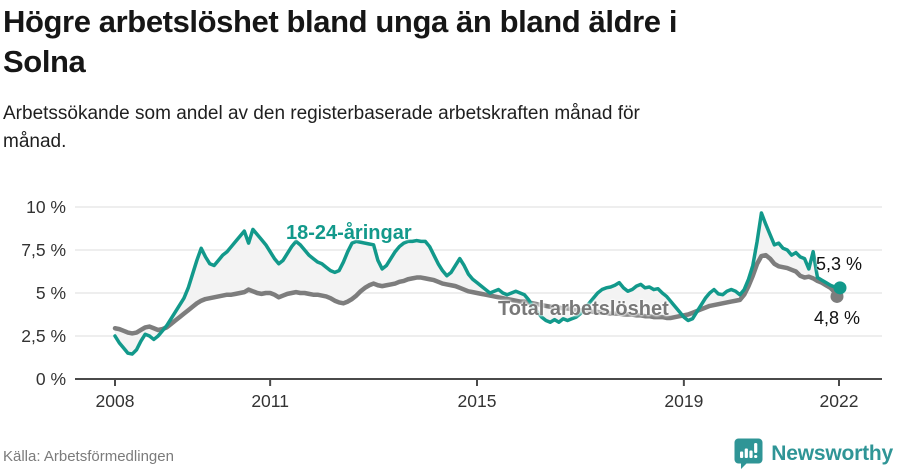 The height and width of the screenshot is (474, 900). Describe the element at coordinates (88, 456) in the screenshot. I see `source-note: Källa: Arbetsförmedlingen` at that location.